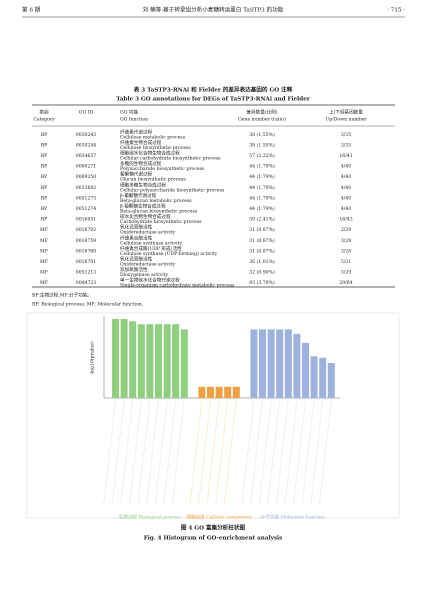 The width and height of the screenshot is (427, 599). I want to click on cell-up-down: 16/43, so click(345, 220).